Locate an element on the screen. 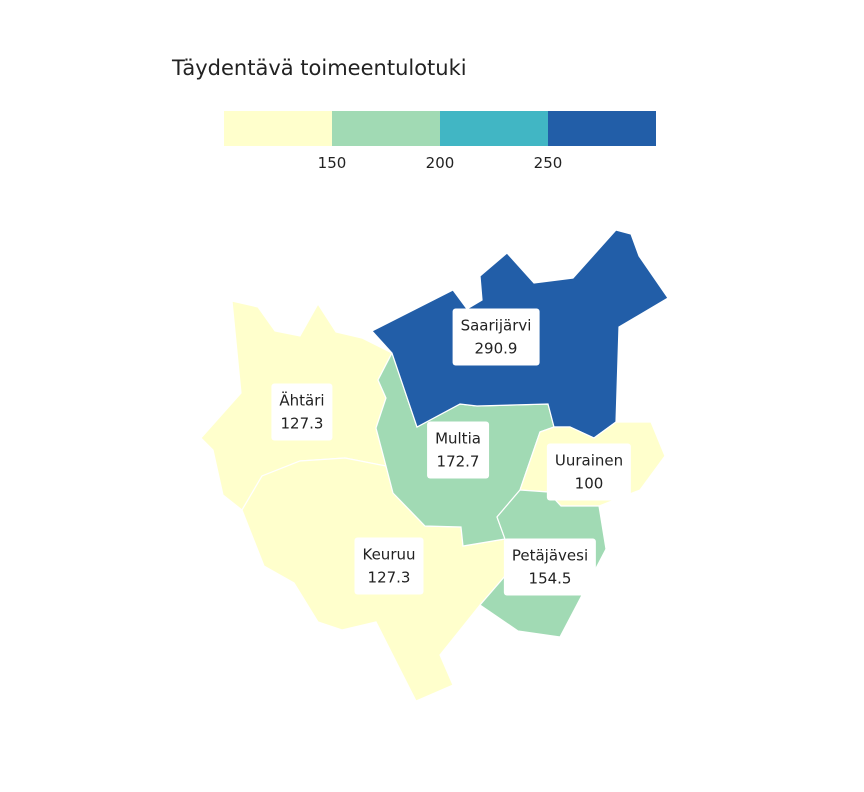 The image size is (864, 792). region-label-uurainen: Uurainen 100 is located at coordinates (589, 472).